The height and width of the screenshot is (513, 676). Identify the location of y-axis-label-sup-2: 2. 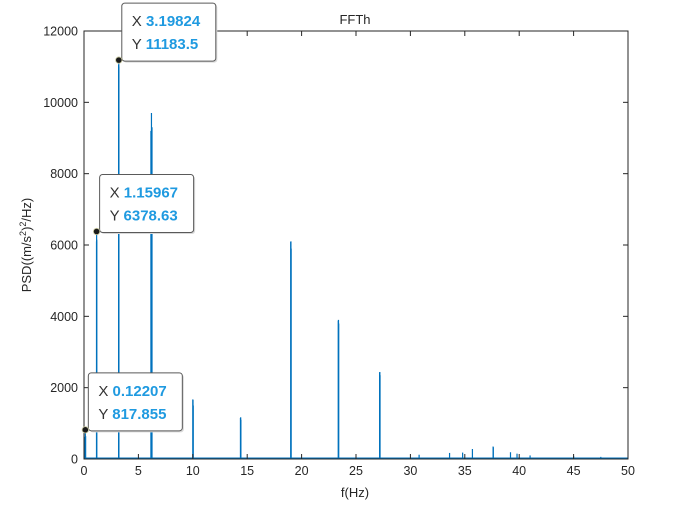
(23, 224).